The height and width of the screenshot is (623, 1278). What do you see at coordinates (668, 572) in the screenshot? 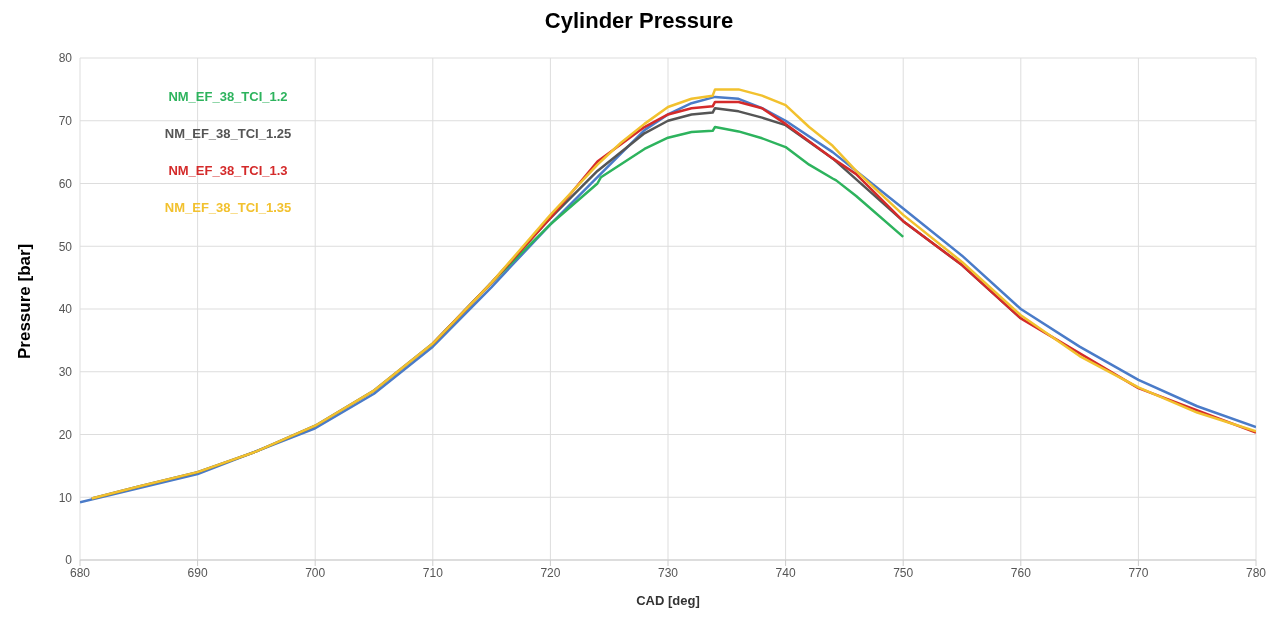
I see `x-tick-label: 730` at bounding box center [668, 572].